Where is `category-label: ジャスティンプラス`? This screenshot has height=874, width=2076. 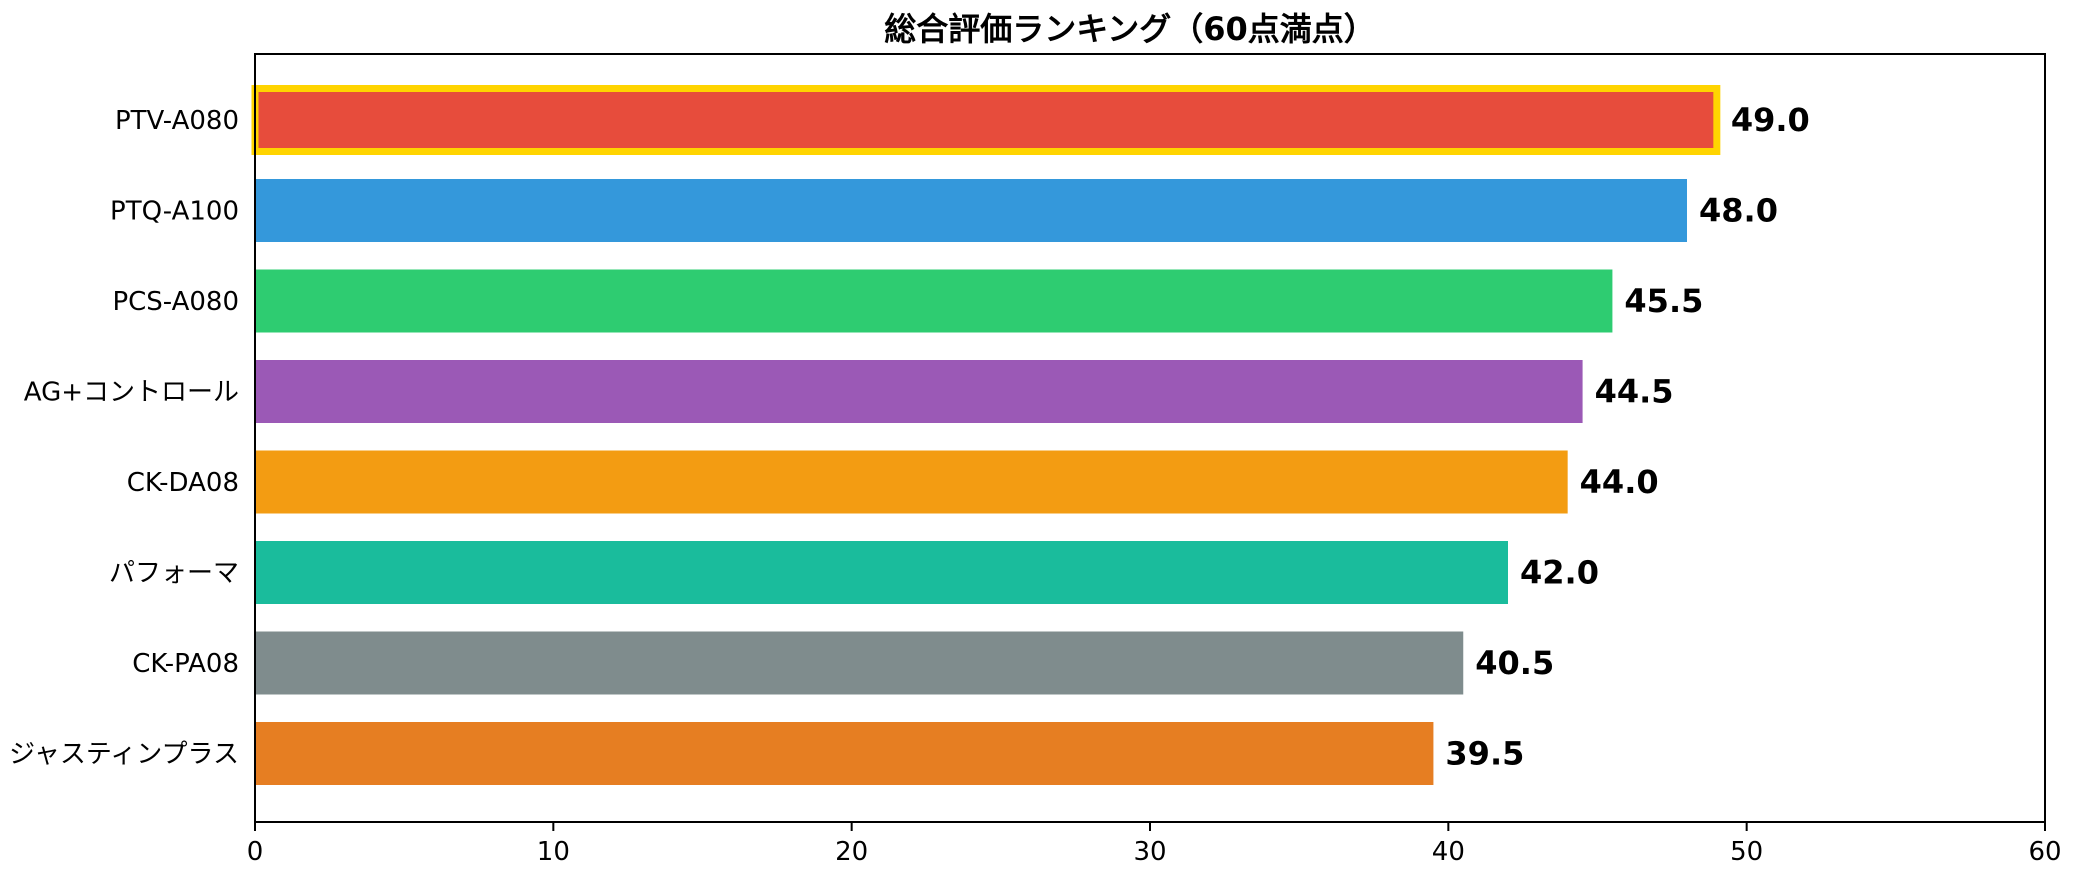
category-label: ジャスティンプラス is located at coordinates (124, 755).